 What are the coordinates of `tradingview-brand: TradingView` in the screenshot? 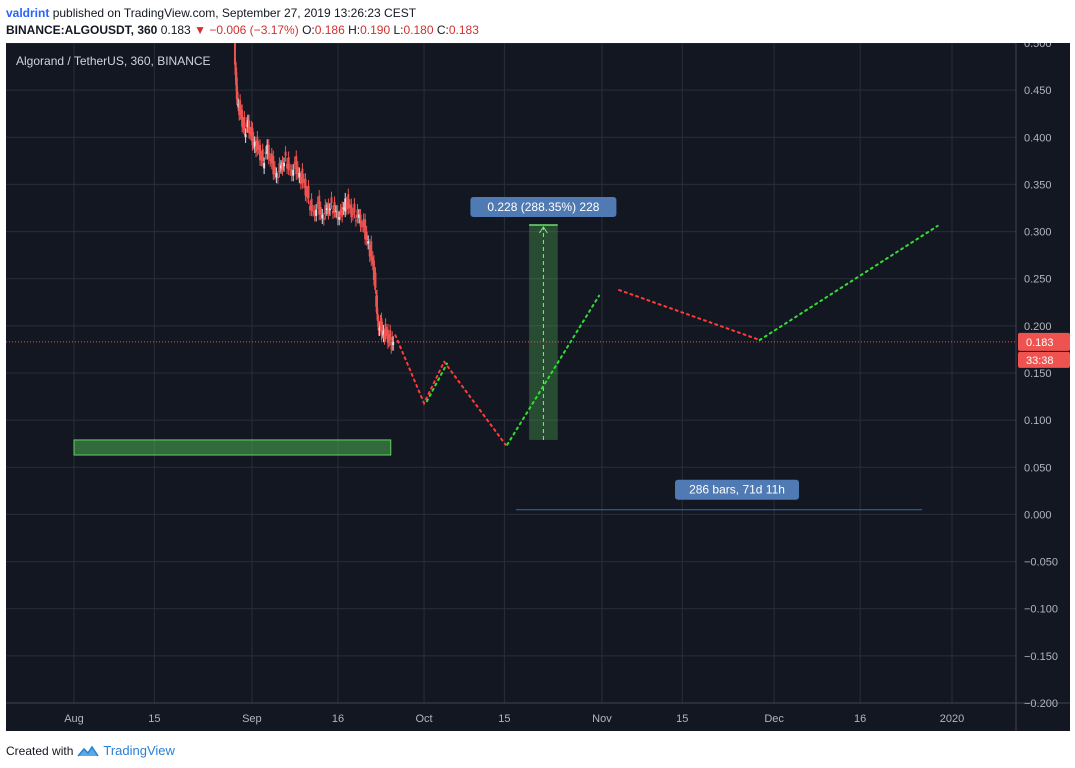 It's located at (139, 750).